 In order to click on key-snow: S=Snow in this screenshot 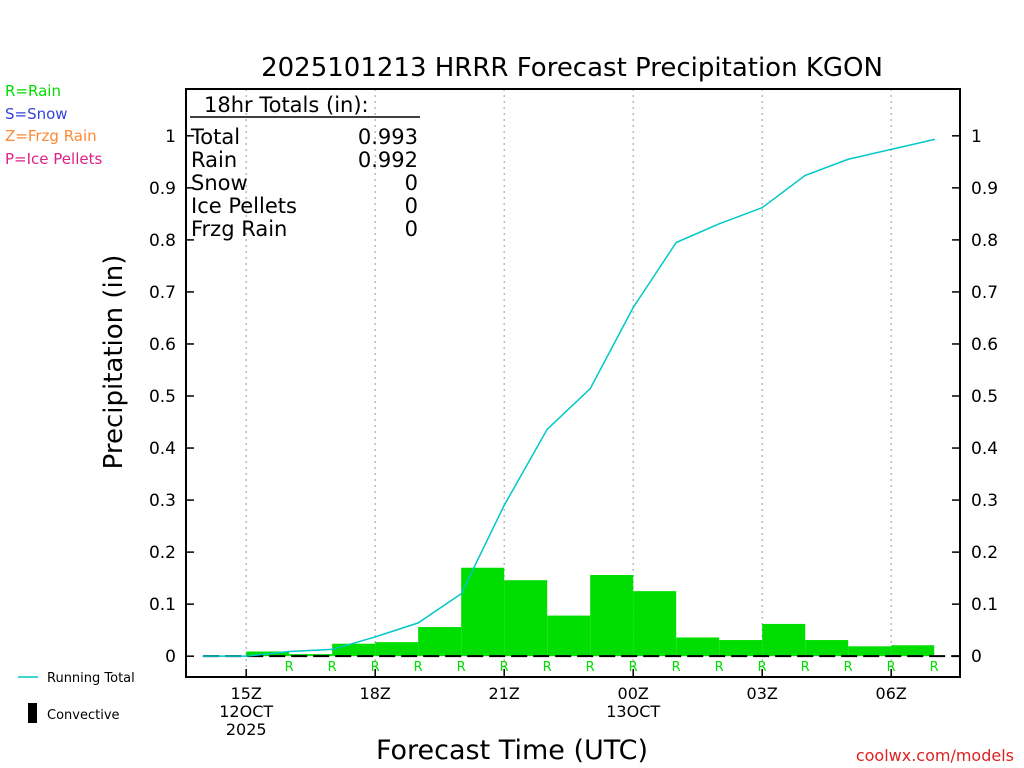, I will do `click(36, 114)`.